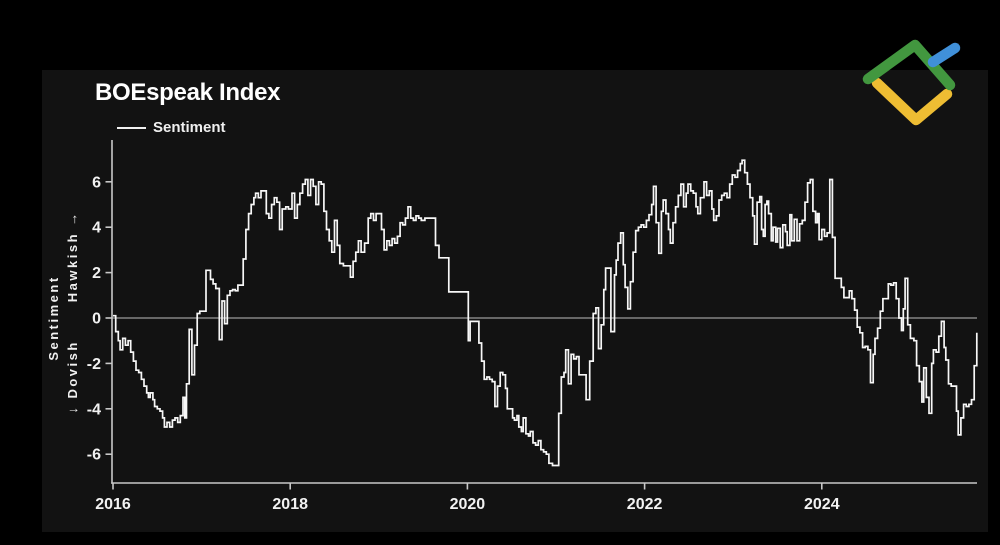 This screenshot has width=1000, height=545. I want to click on litefinance-logo, so click(911, 82).